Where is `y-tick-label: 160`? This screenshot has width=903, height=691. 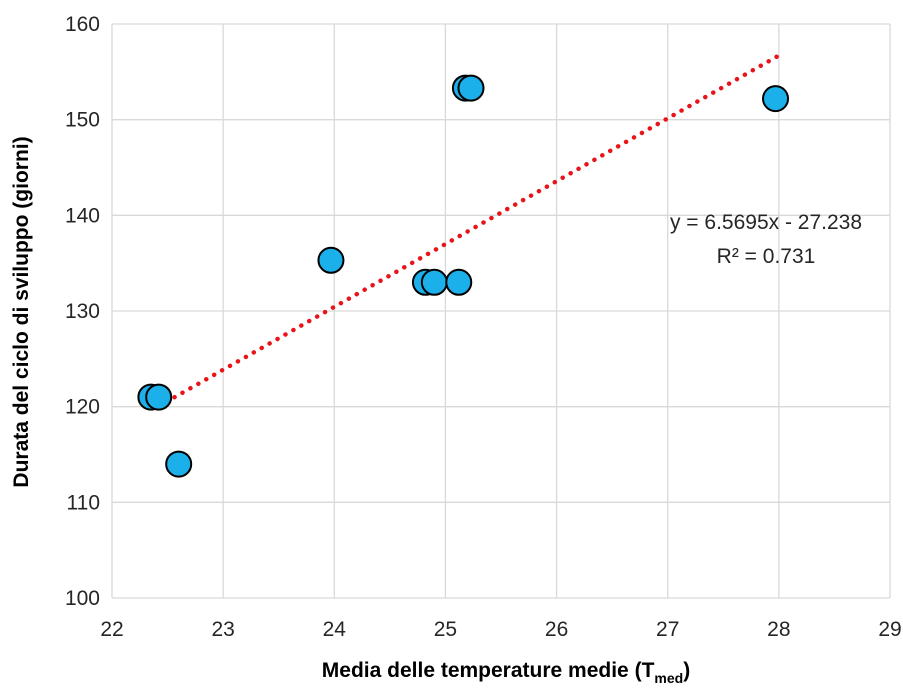
y-tick-label: 160 is located at coordinates (82, 24).